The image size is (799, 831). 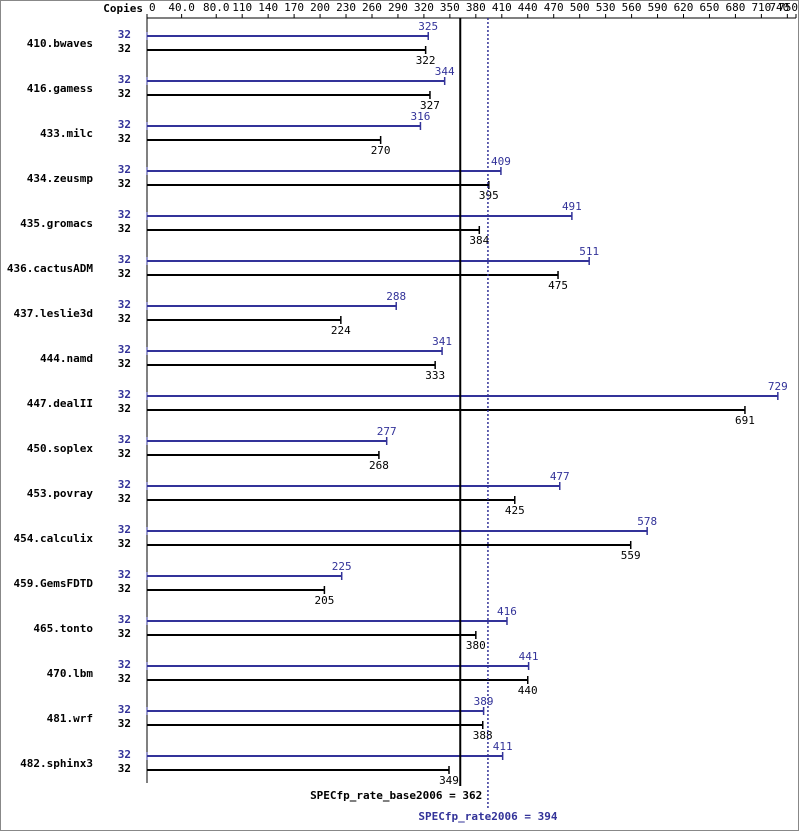 I want to click on x-tick-label: 40.0, so click(x=181, y=7).